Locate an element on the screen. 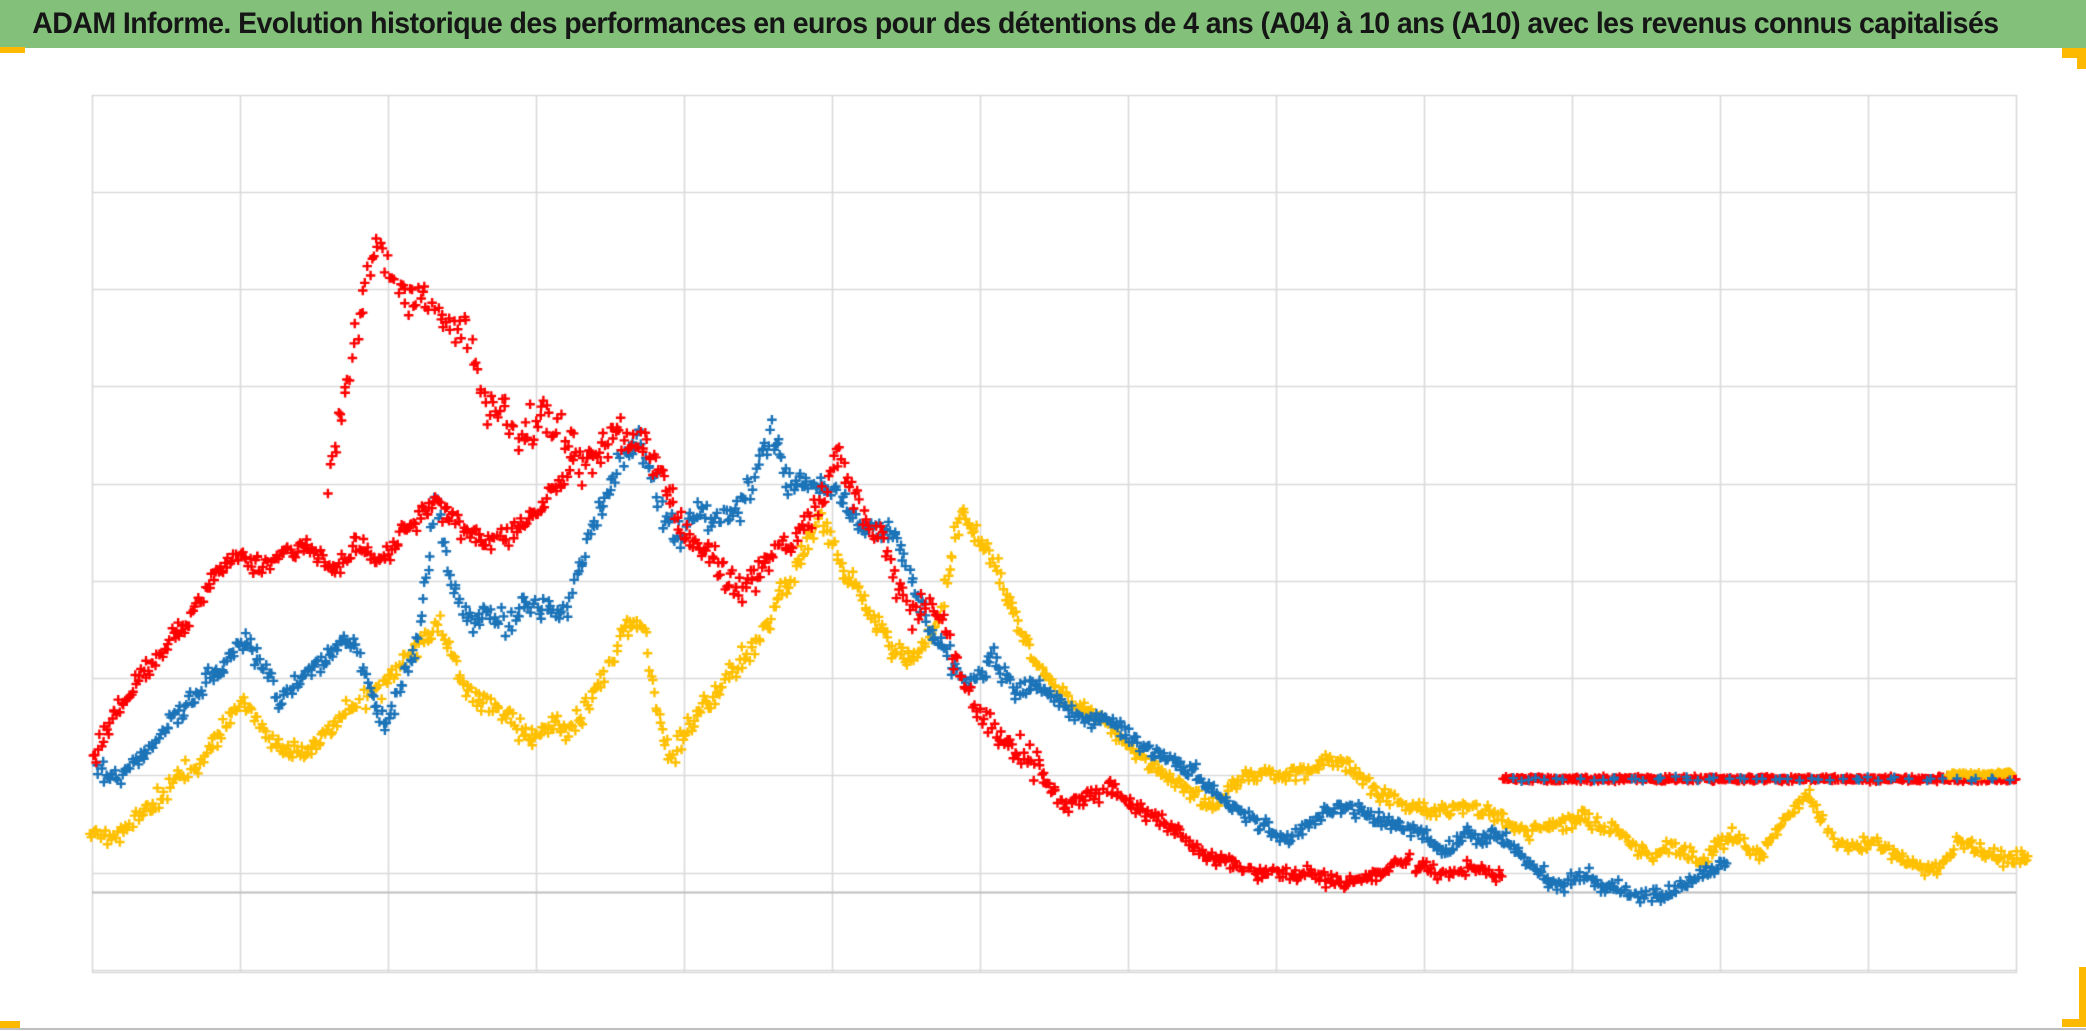  bottom-divider-line is located at coordinates (1043, 1029).